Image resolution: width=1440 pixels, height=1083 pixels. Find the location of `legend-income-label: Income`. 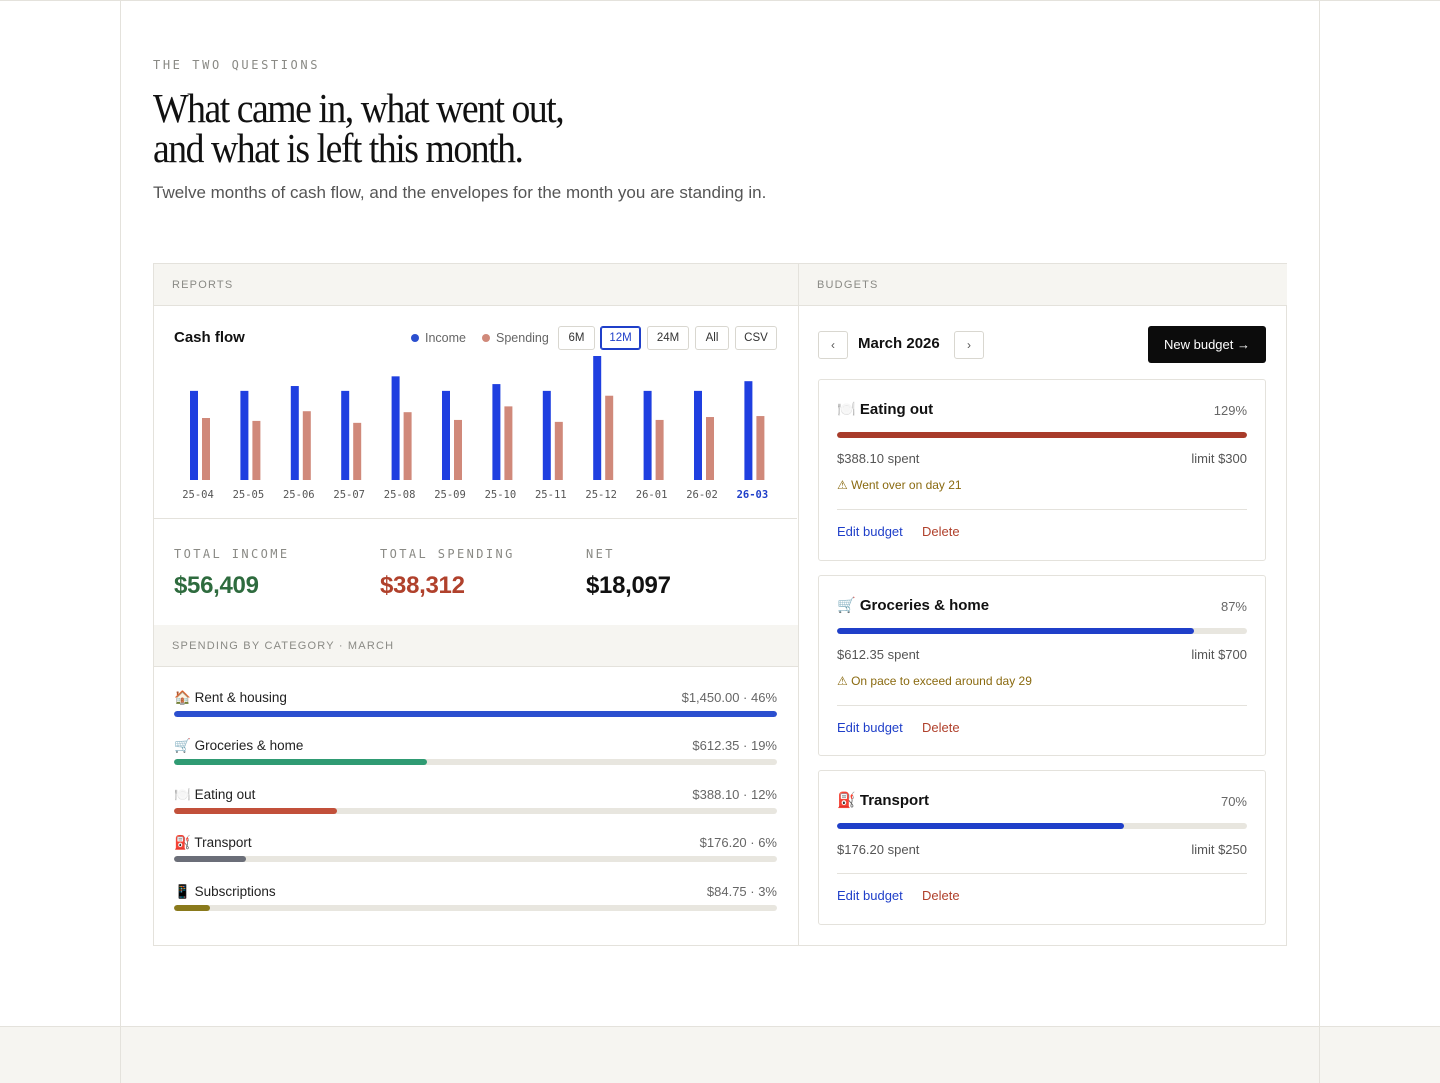

legend-income-label: Income is located at coordinates (445, 338).